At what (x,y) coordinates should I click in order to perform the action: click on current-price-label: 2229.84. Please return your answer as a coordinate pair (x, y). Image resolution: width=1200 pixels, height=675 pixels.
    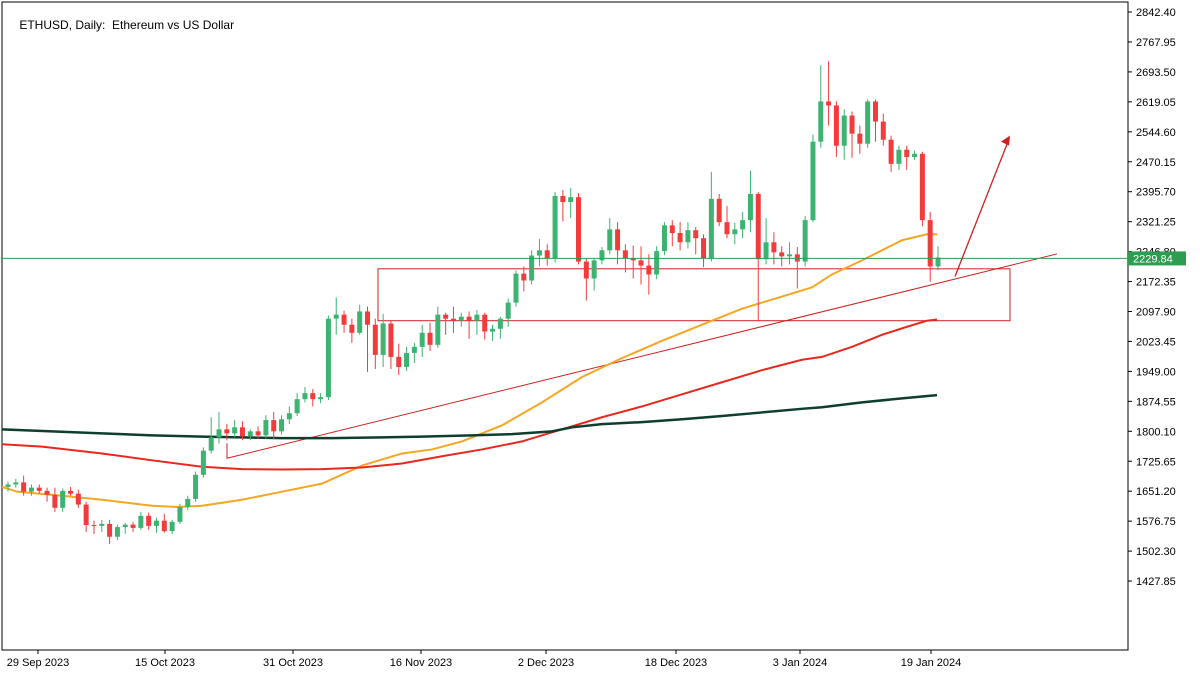
    Looking at the image, I should click on (1153, 259).